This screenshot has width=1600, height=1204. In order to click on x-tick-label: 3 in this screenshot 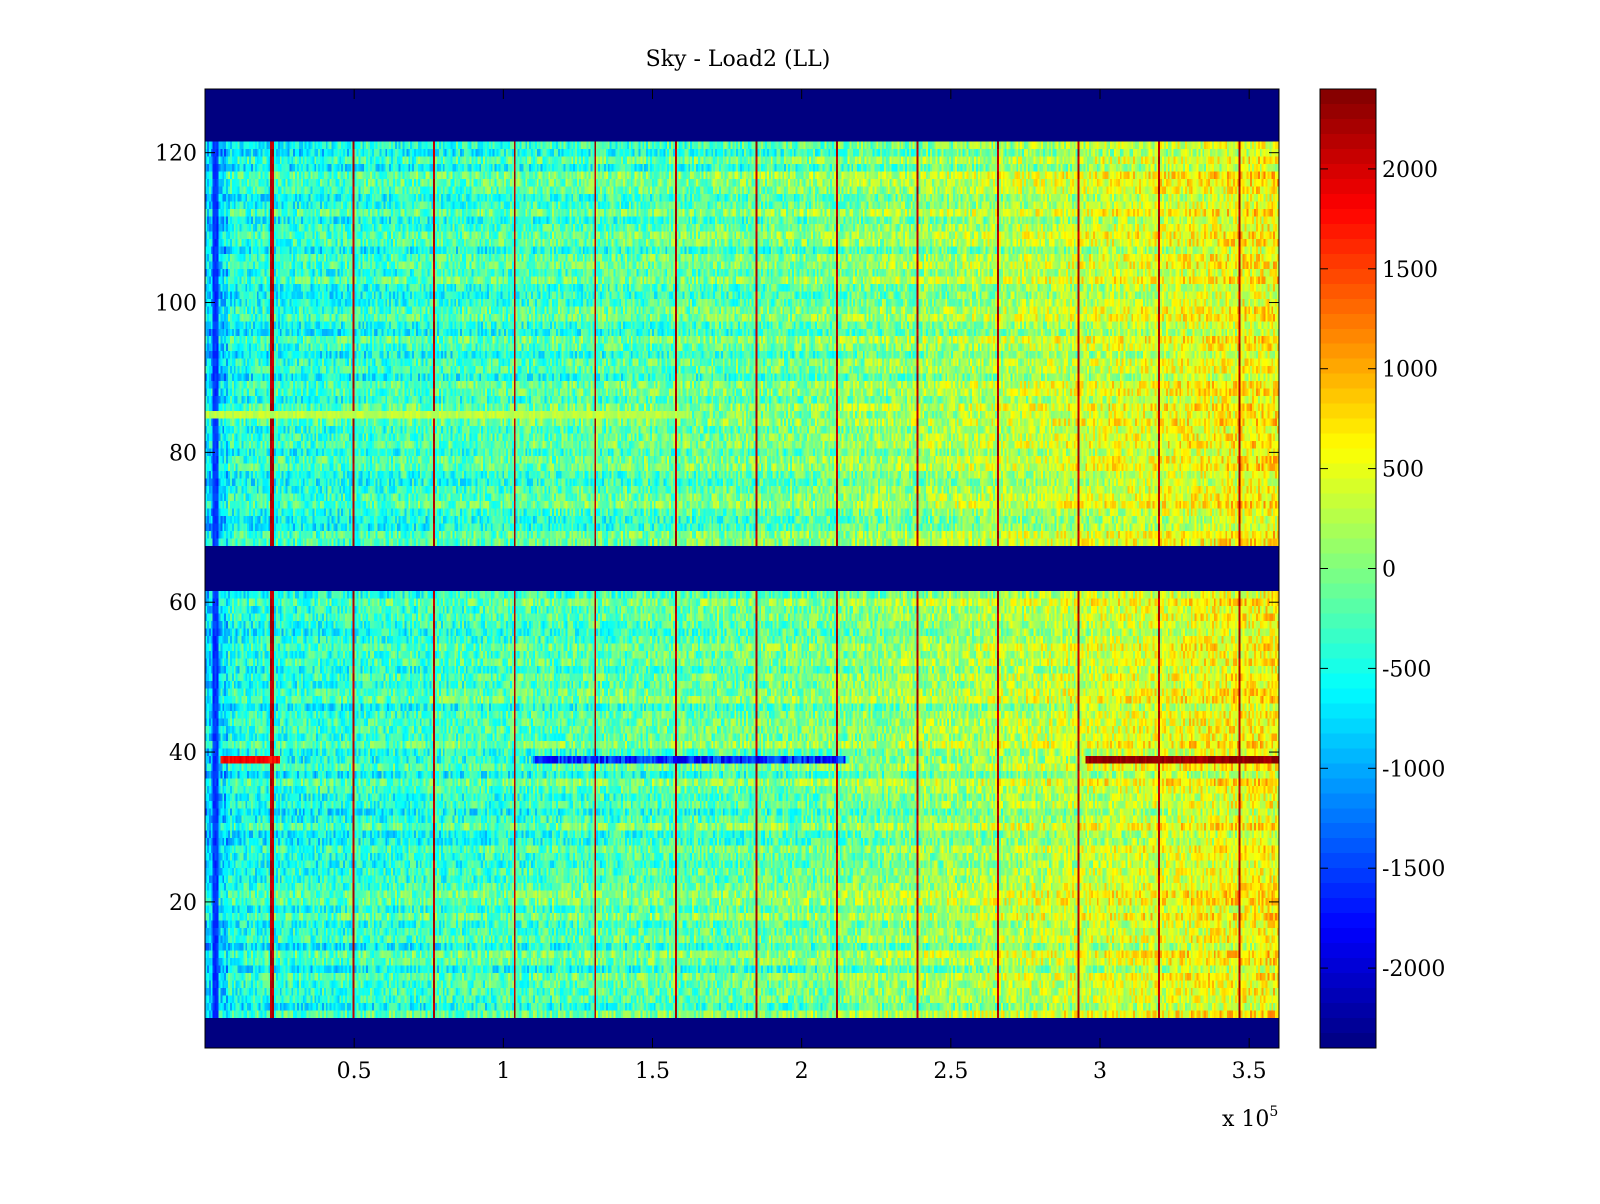, I will do `click(1100, 1071)`.